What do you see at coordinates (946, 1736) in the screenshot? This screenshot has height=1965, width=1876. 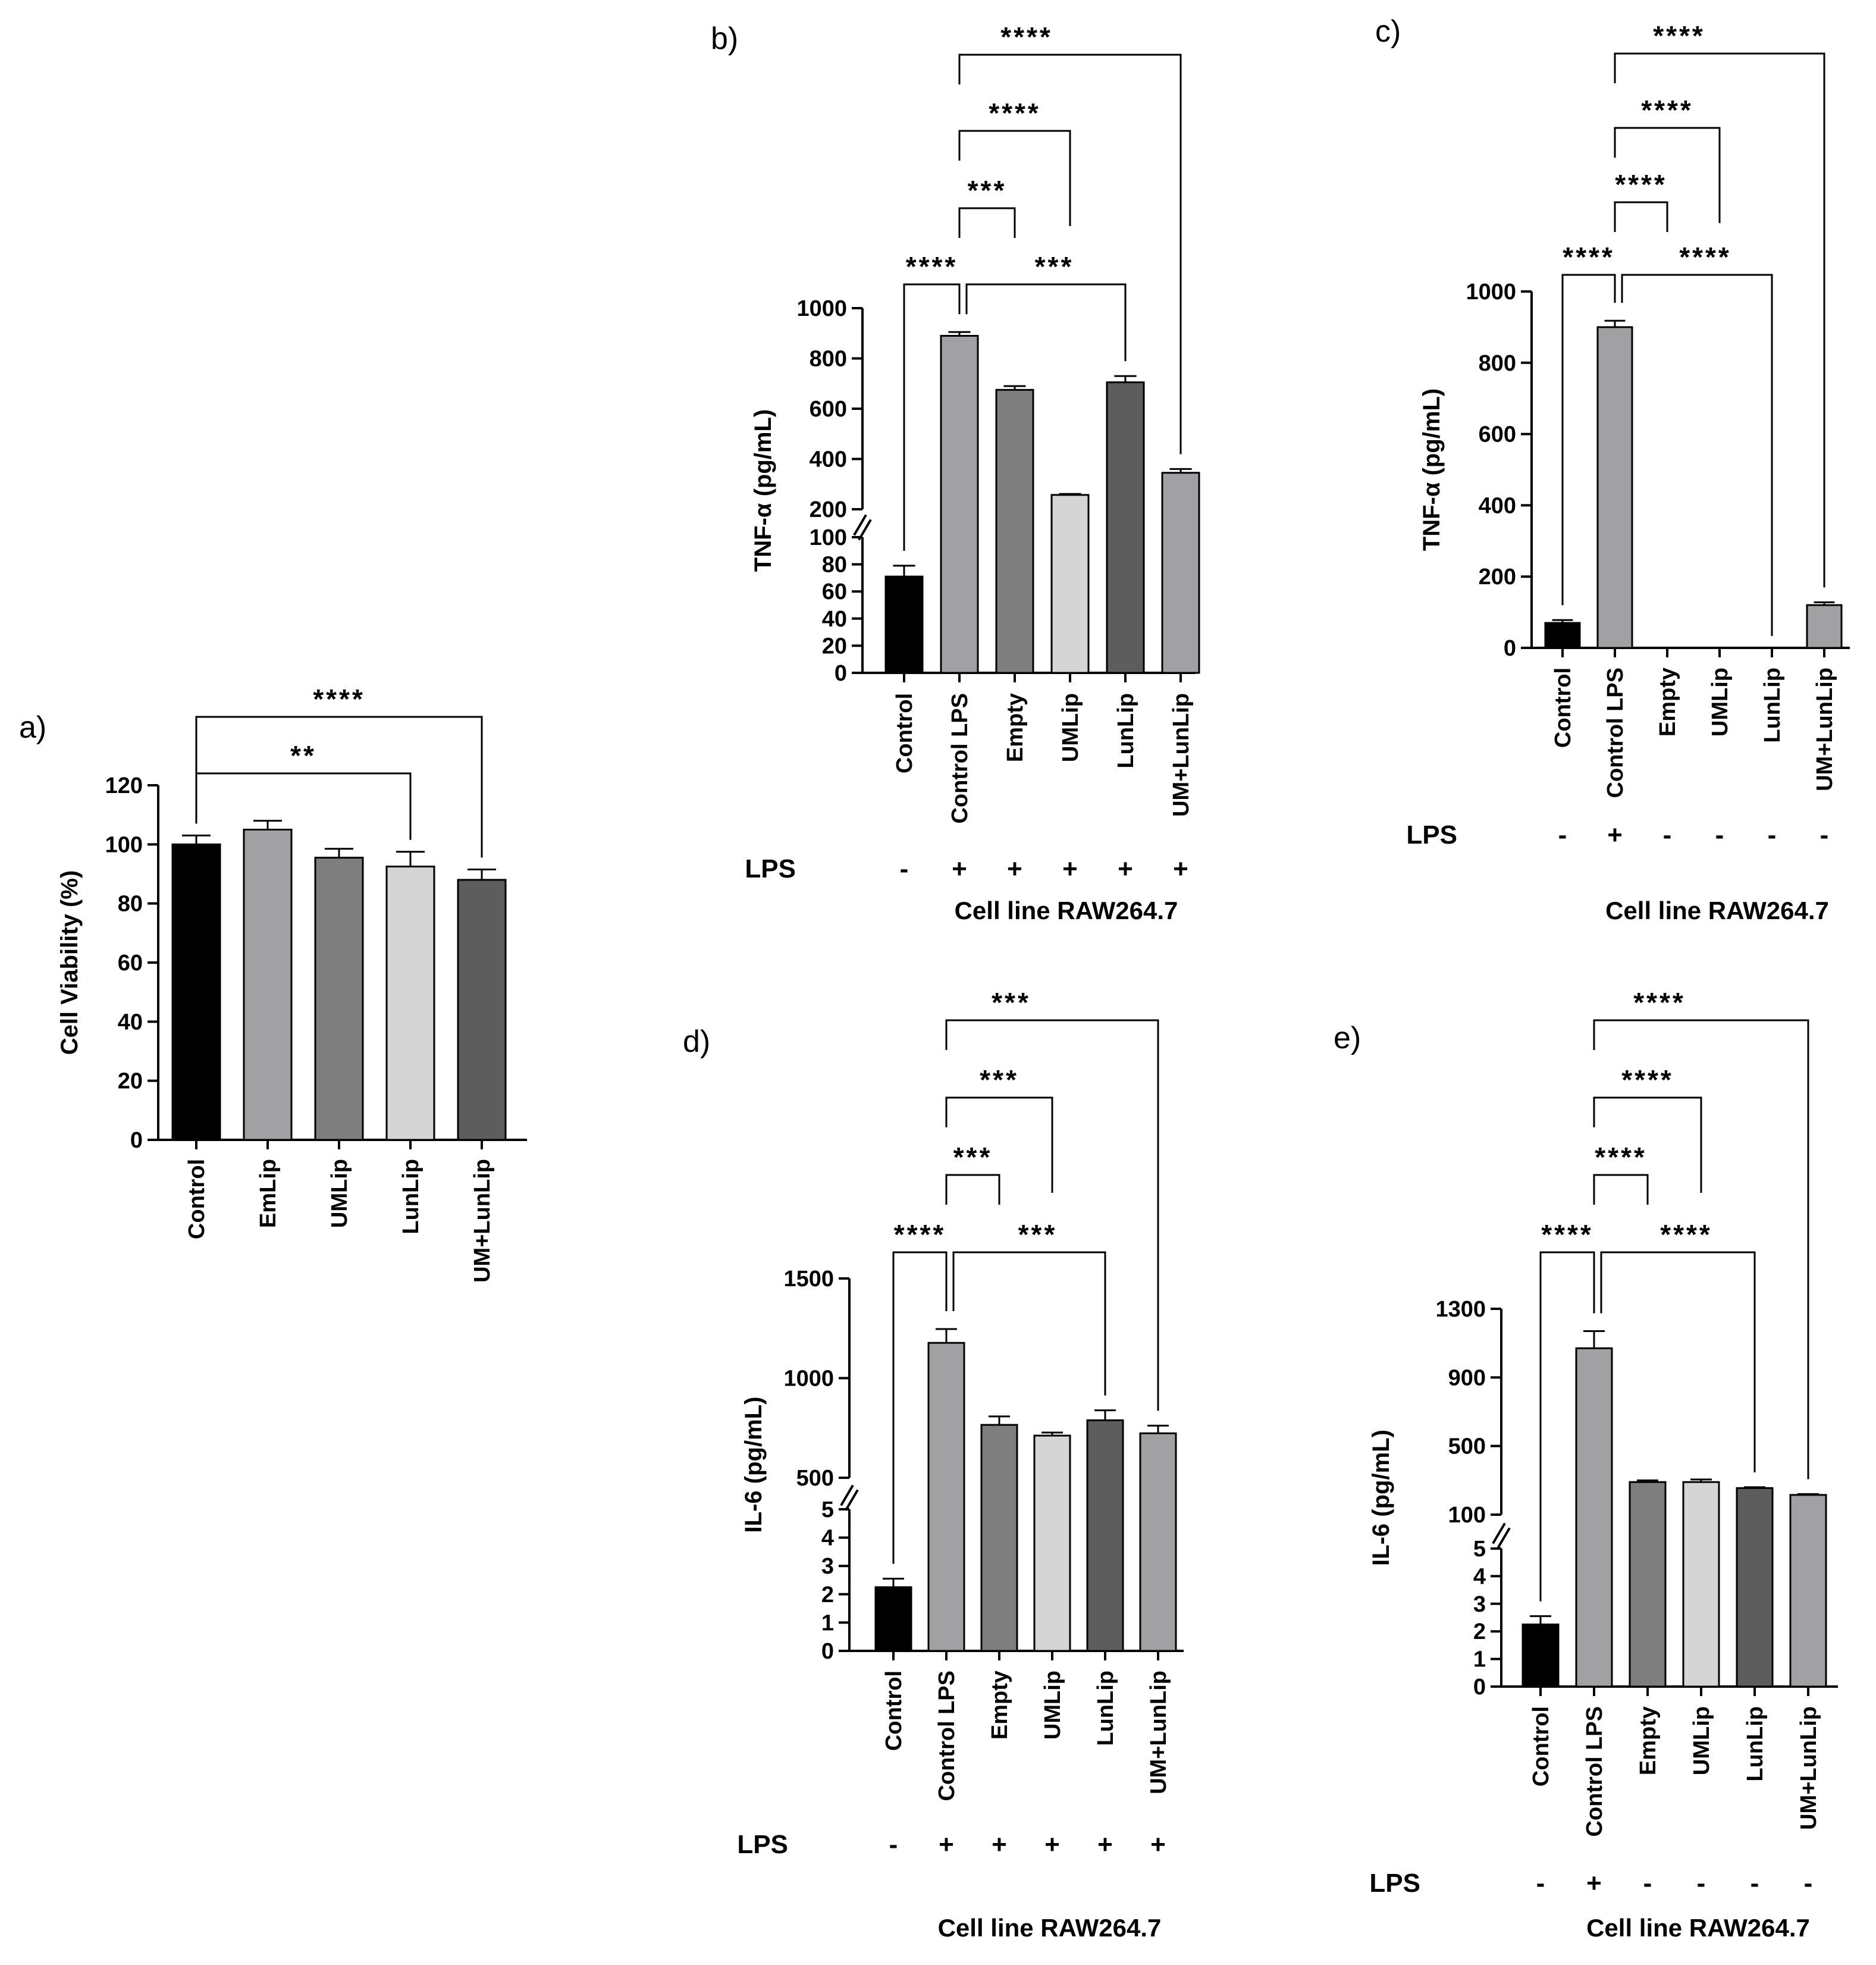 I see `category-label: Control LPS` at bounding box center [946, 1736].